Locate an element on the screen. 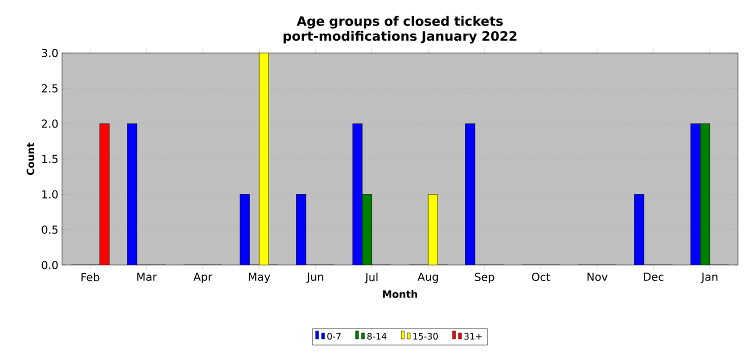  x-tick-label: Apr is located at coordinates (202, 278).